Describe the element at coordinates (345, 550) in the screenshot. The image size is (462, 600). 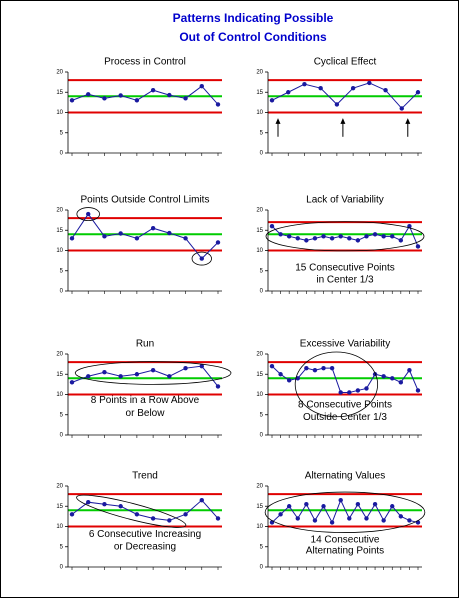
I see `annotation: Alternating Points` at that location.